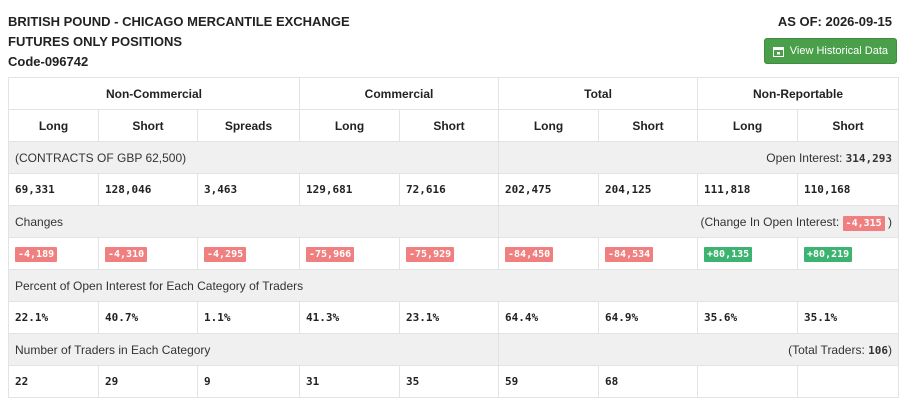 Image resolution: width=900 pixels, height=405 pixels. I want to click on total-traders: (Total Traders: 106), so click(699, 349).